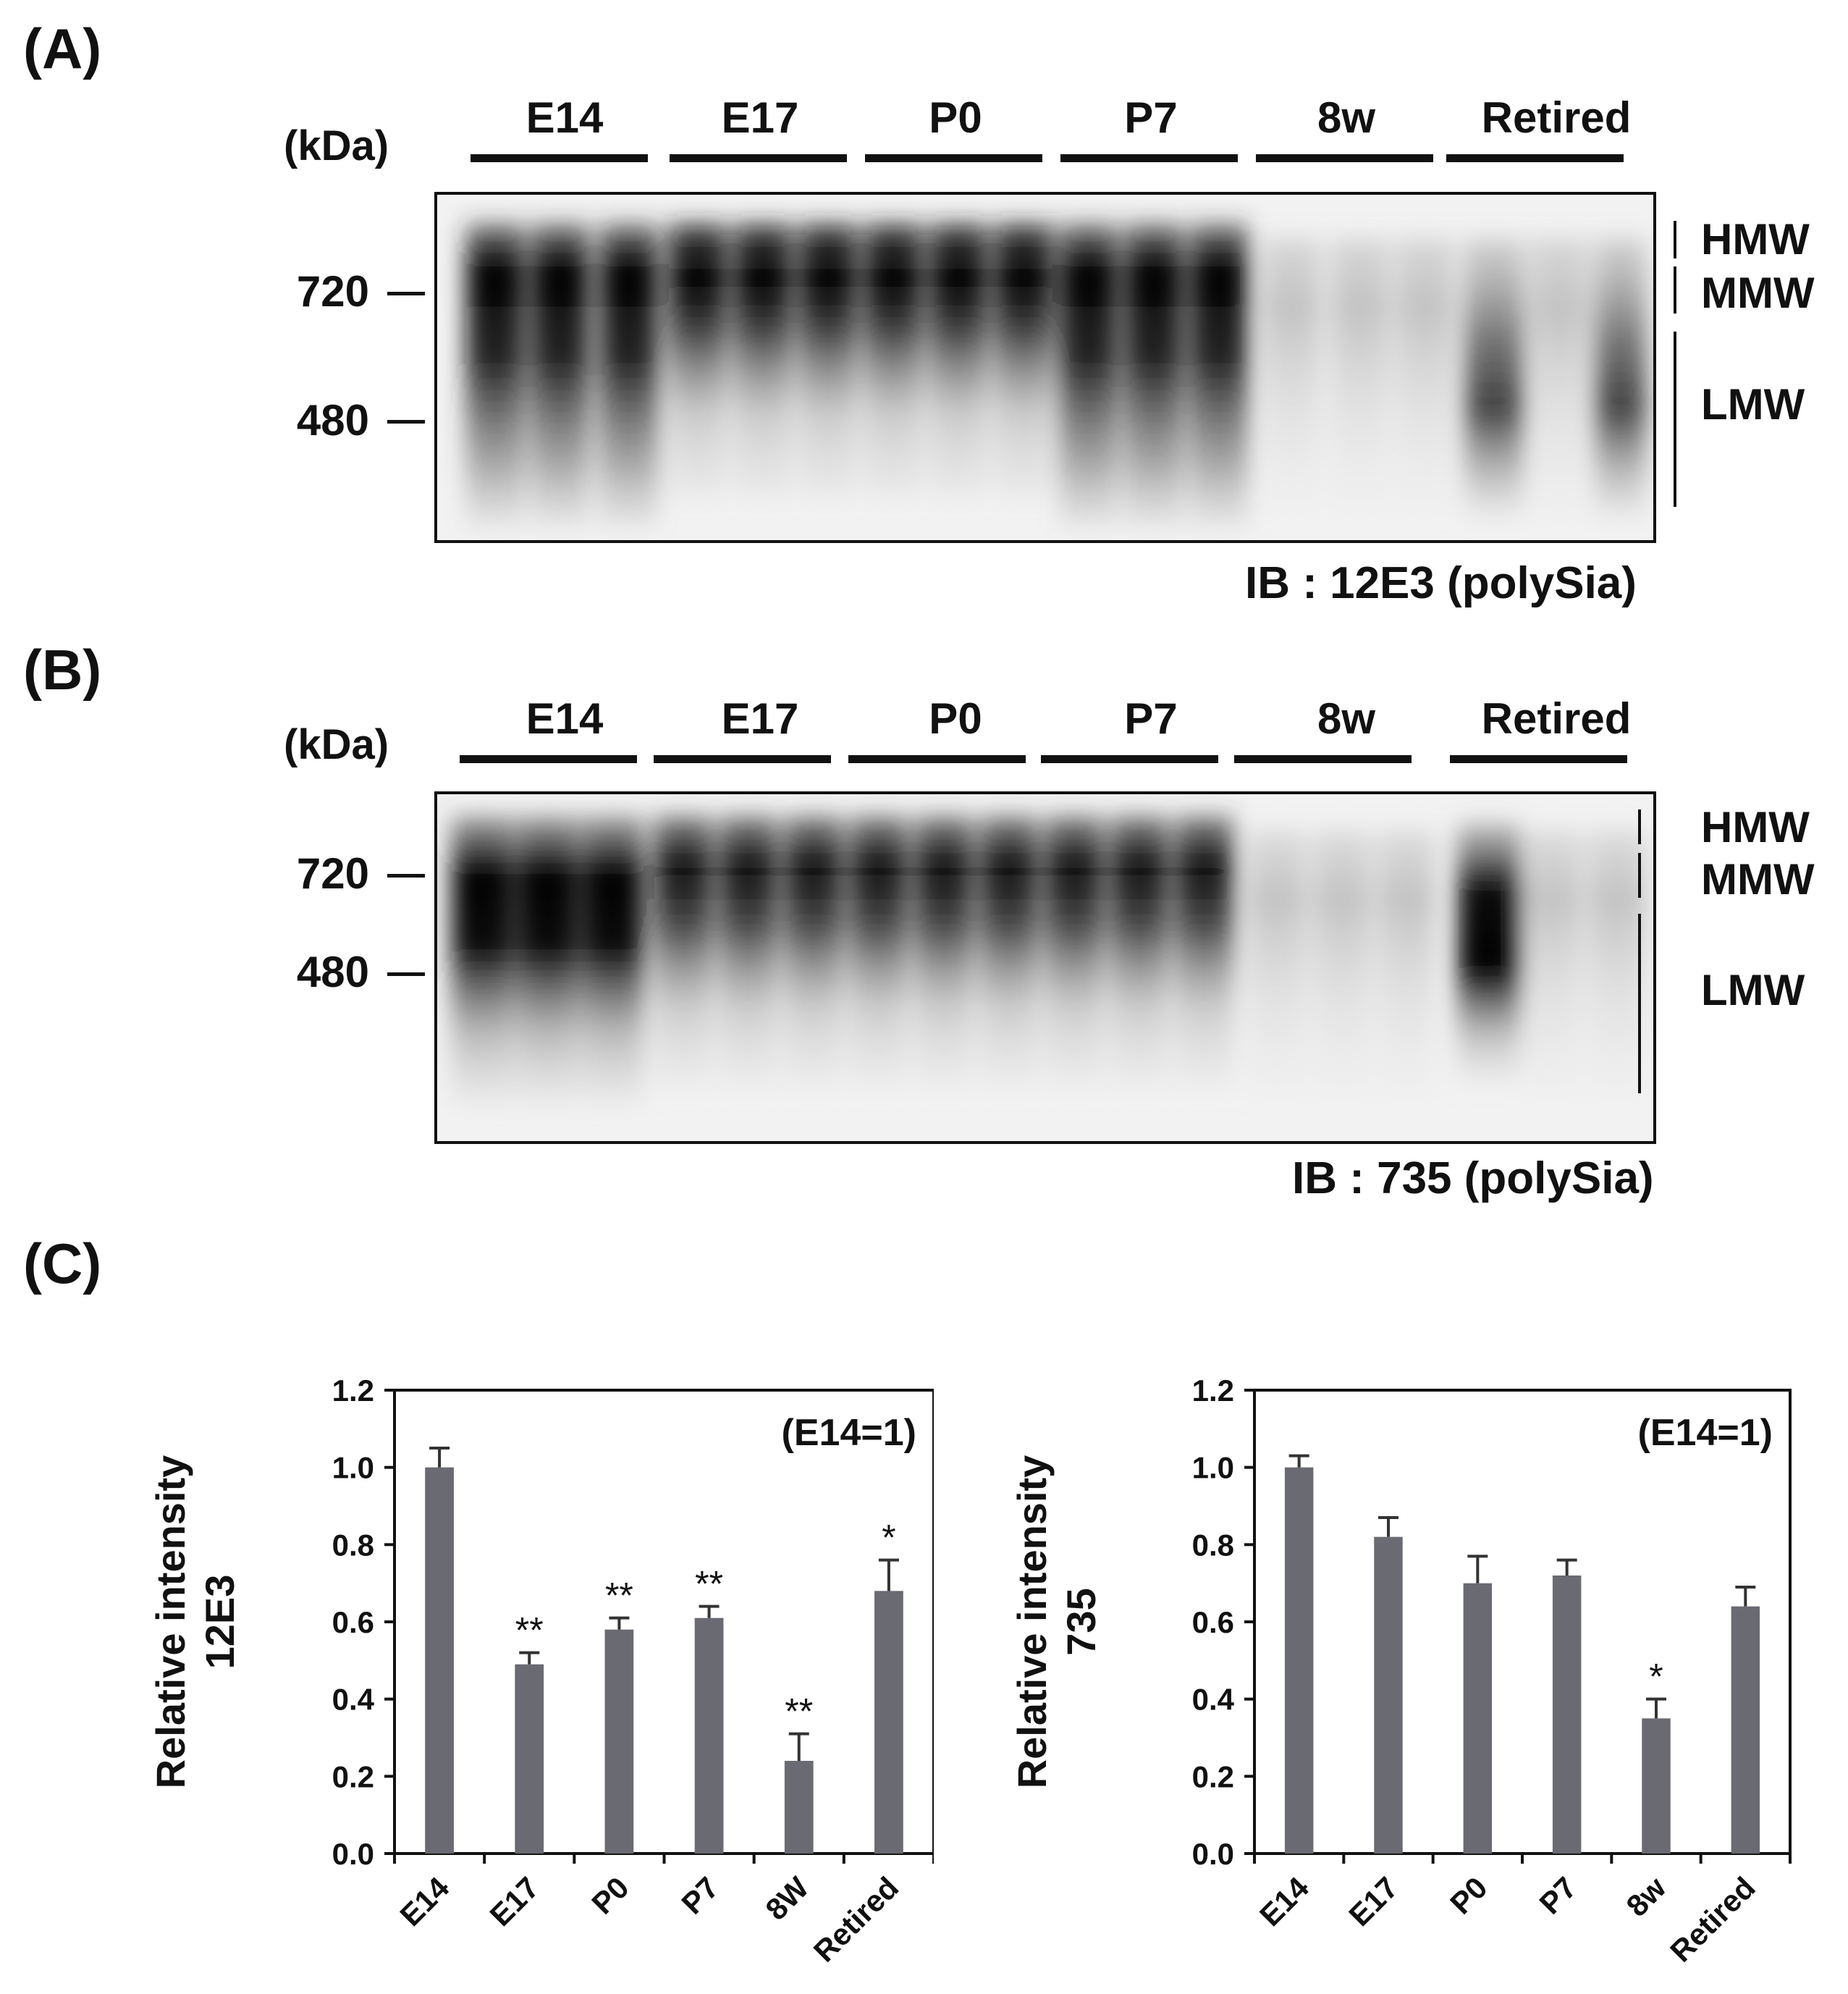  I want to click on y-tick-label: 0.6, so click(1213, 1622).